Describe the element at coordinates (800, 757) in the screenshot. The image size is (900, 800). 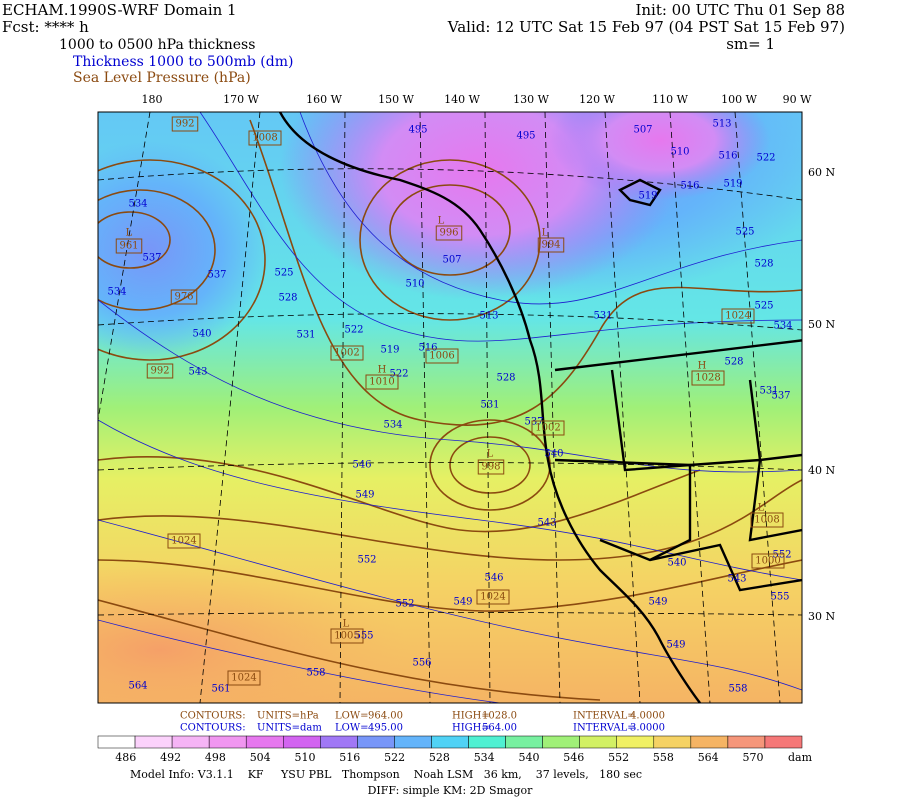
I see `colorbar-unit: dam` at that location.